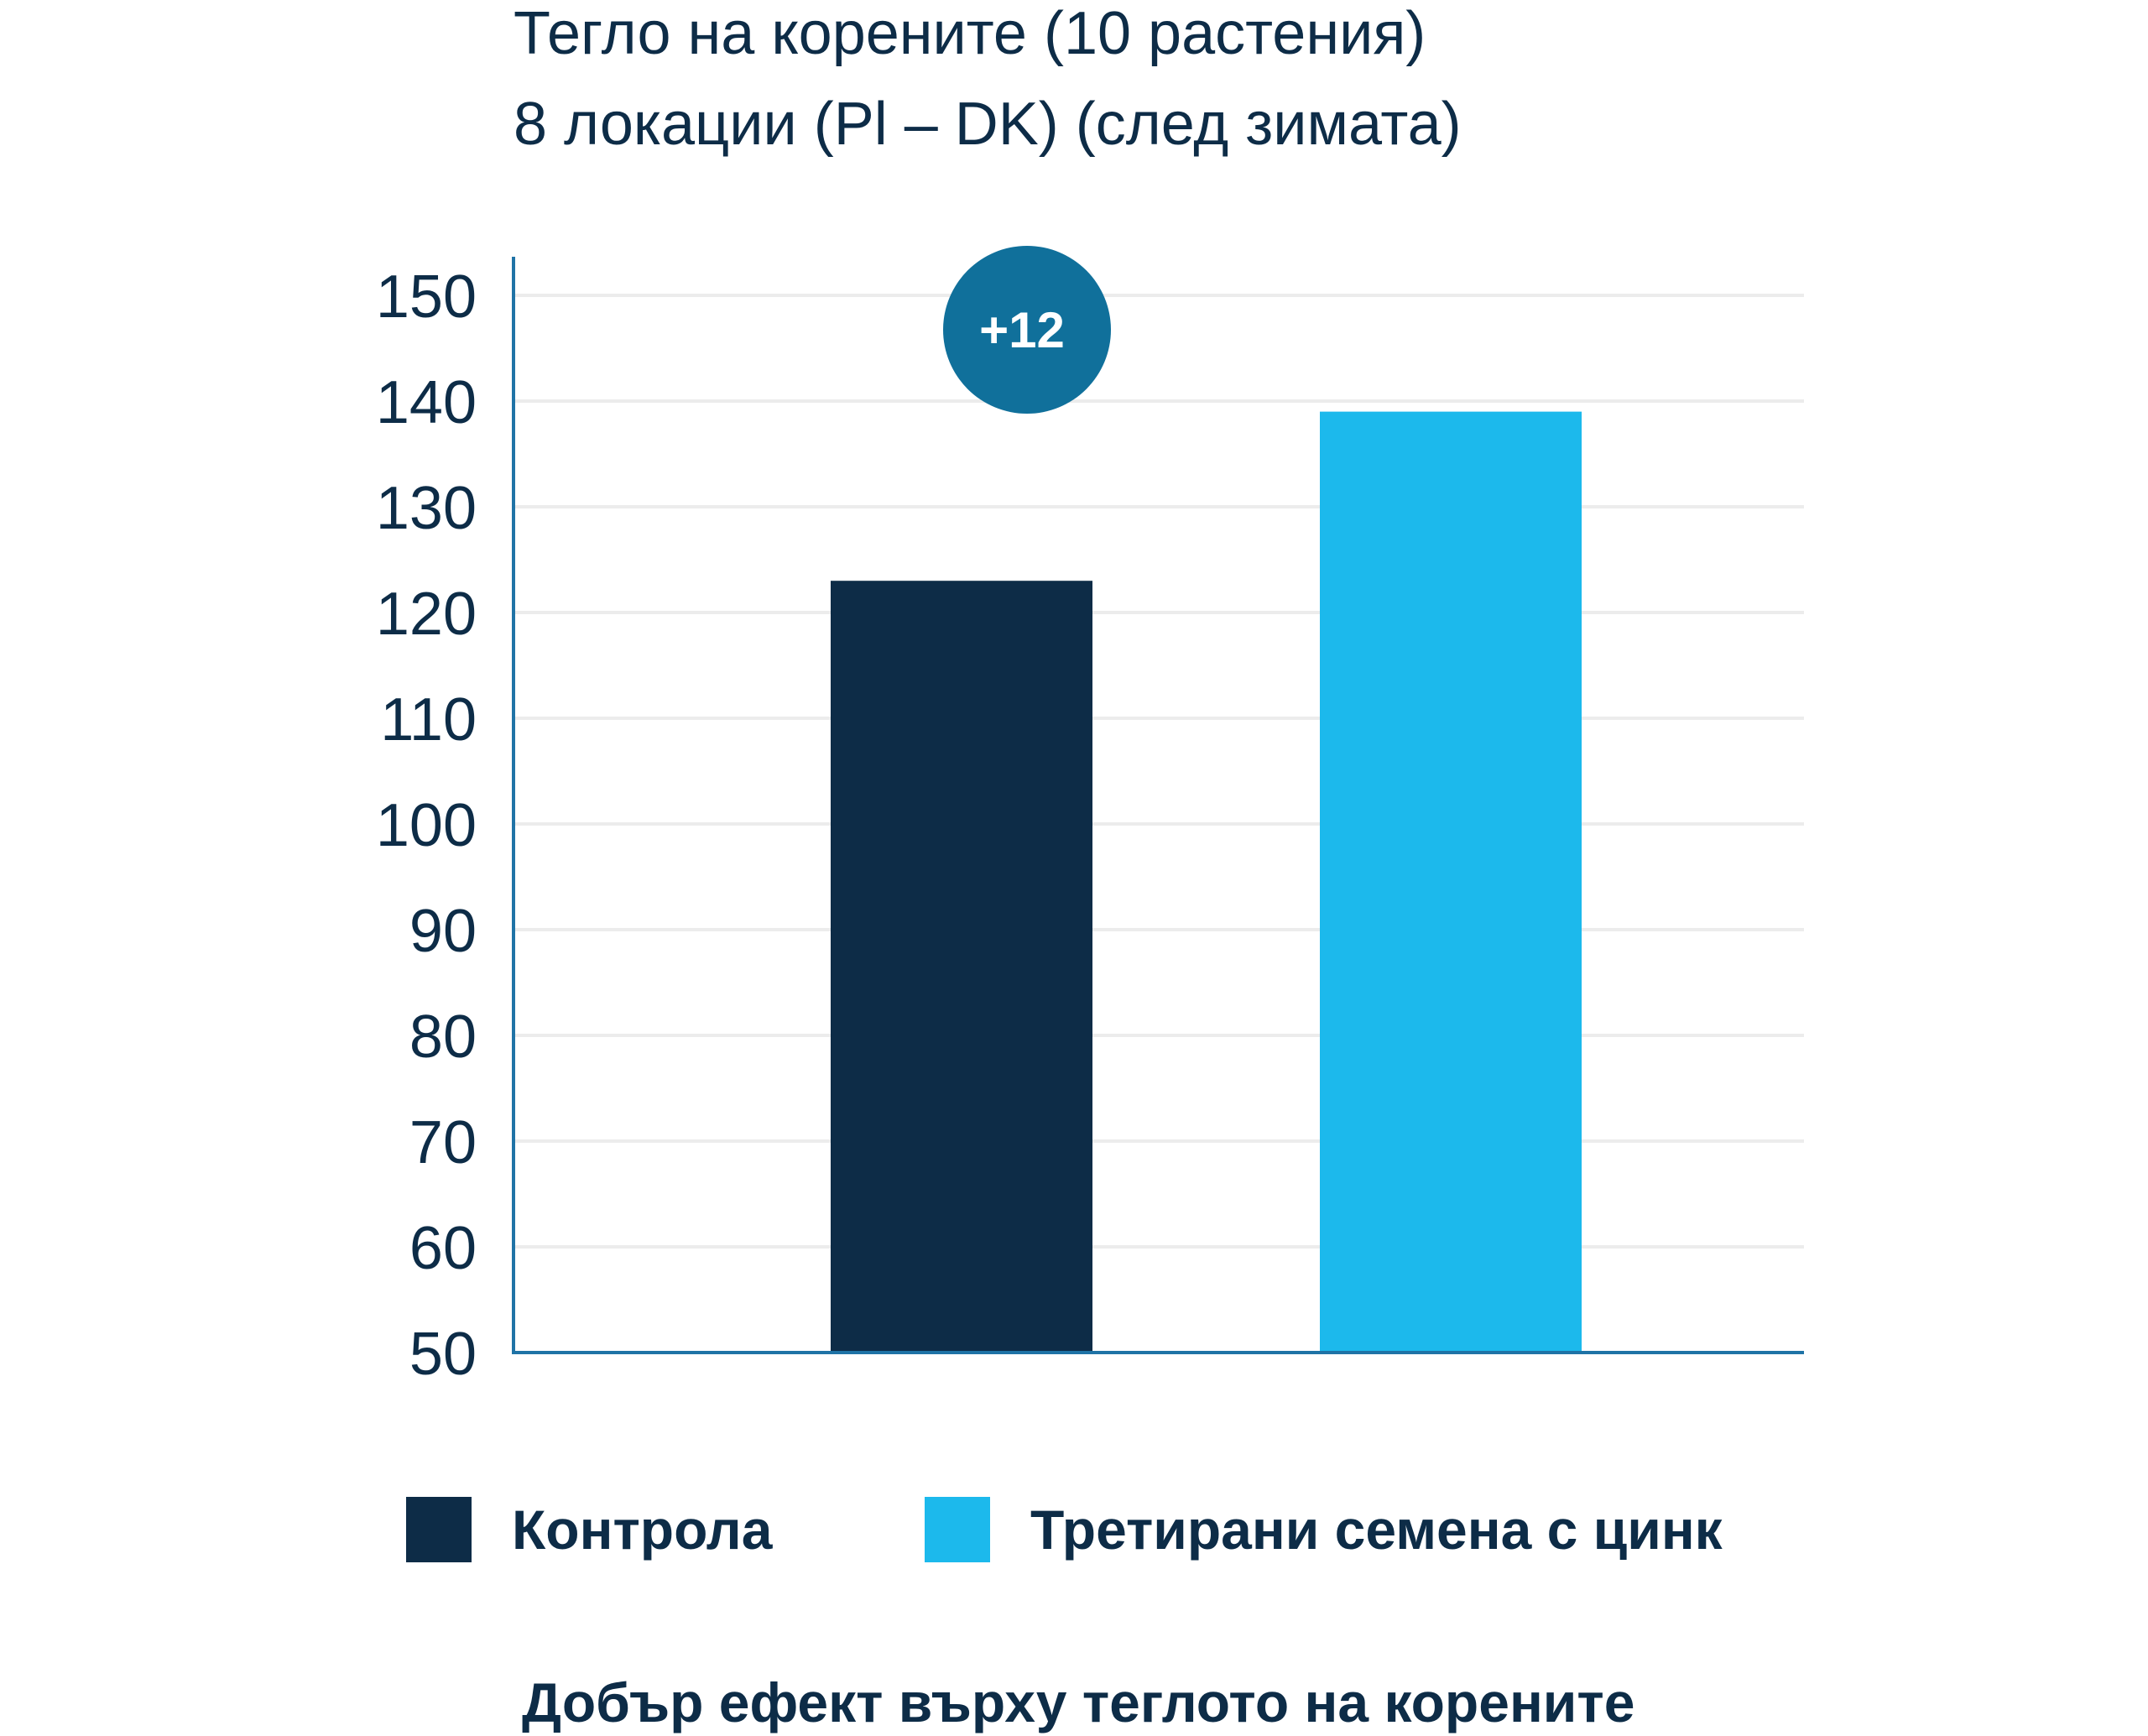 The height and width of the screenshot is (1736, 2148). Describe the element at coordinates (427, 615) in the screenshot. I see `y-tick-label: 120` at that location.